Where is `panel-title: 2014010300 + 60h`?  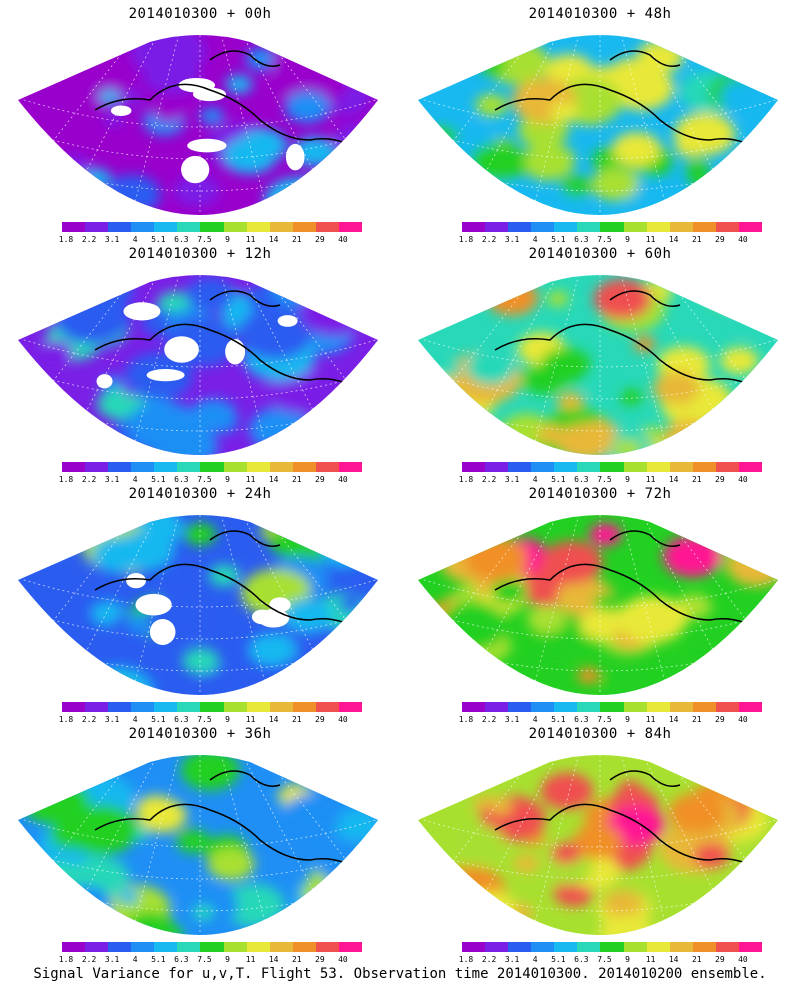 panel-title: 2014010300 + 60h is located at coordinates (600, 254).